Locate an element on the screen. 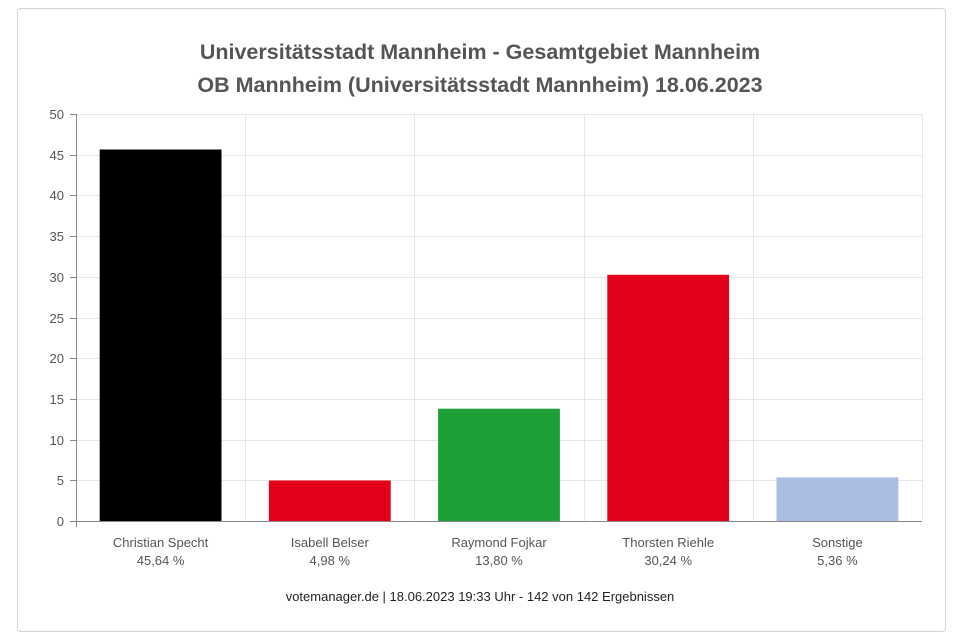 The height and width of the screenshot is (640, 960). y-tick-label: 15 is located at coordinates (57, 399).